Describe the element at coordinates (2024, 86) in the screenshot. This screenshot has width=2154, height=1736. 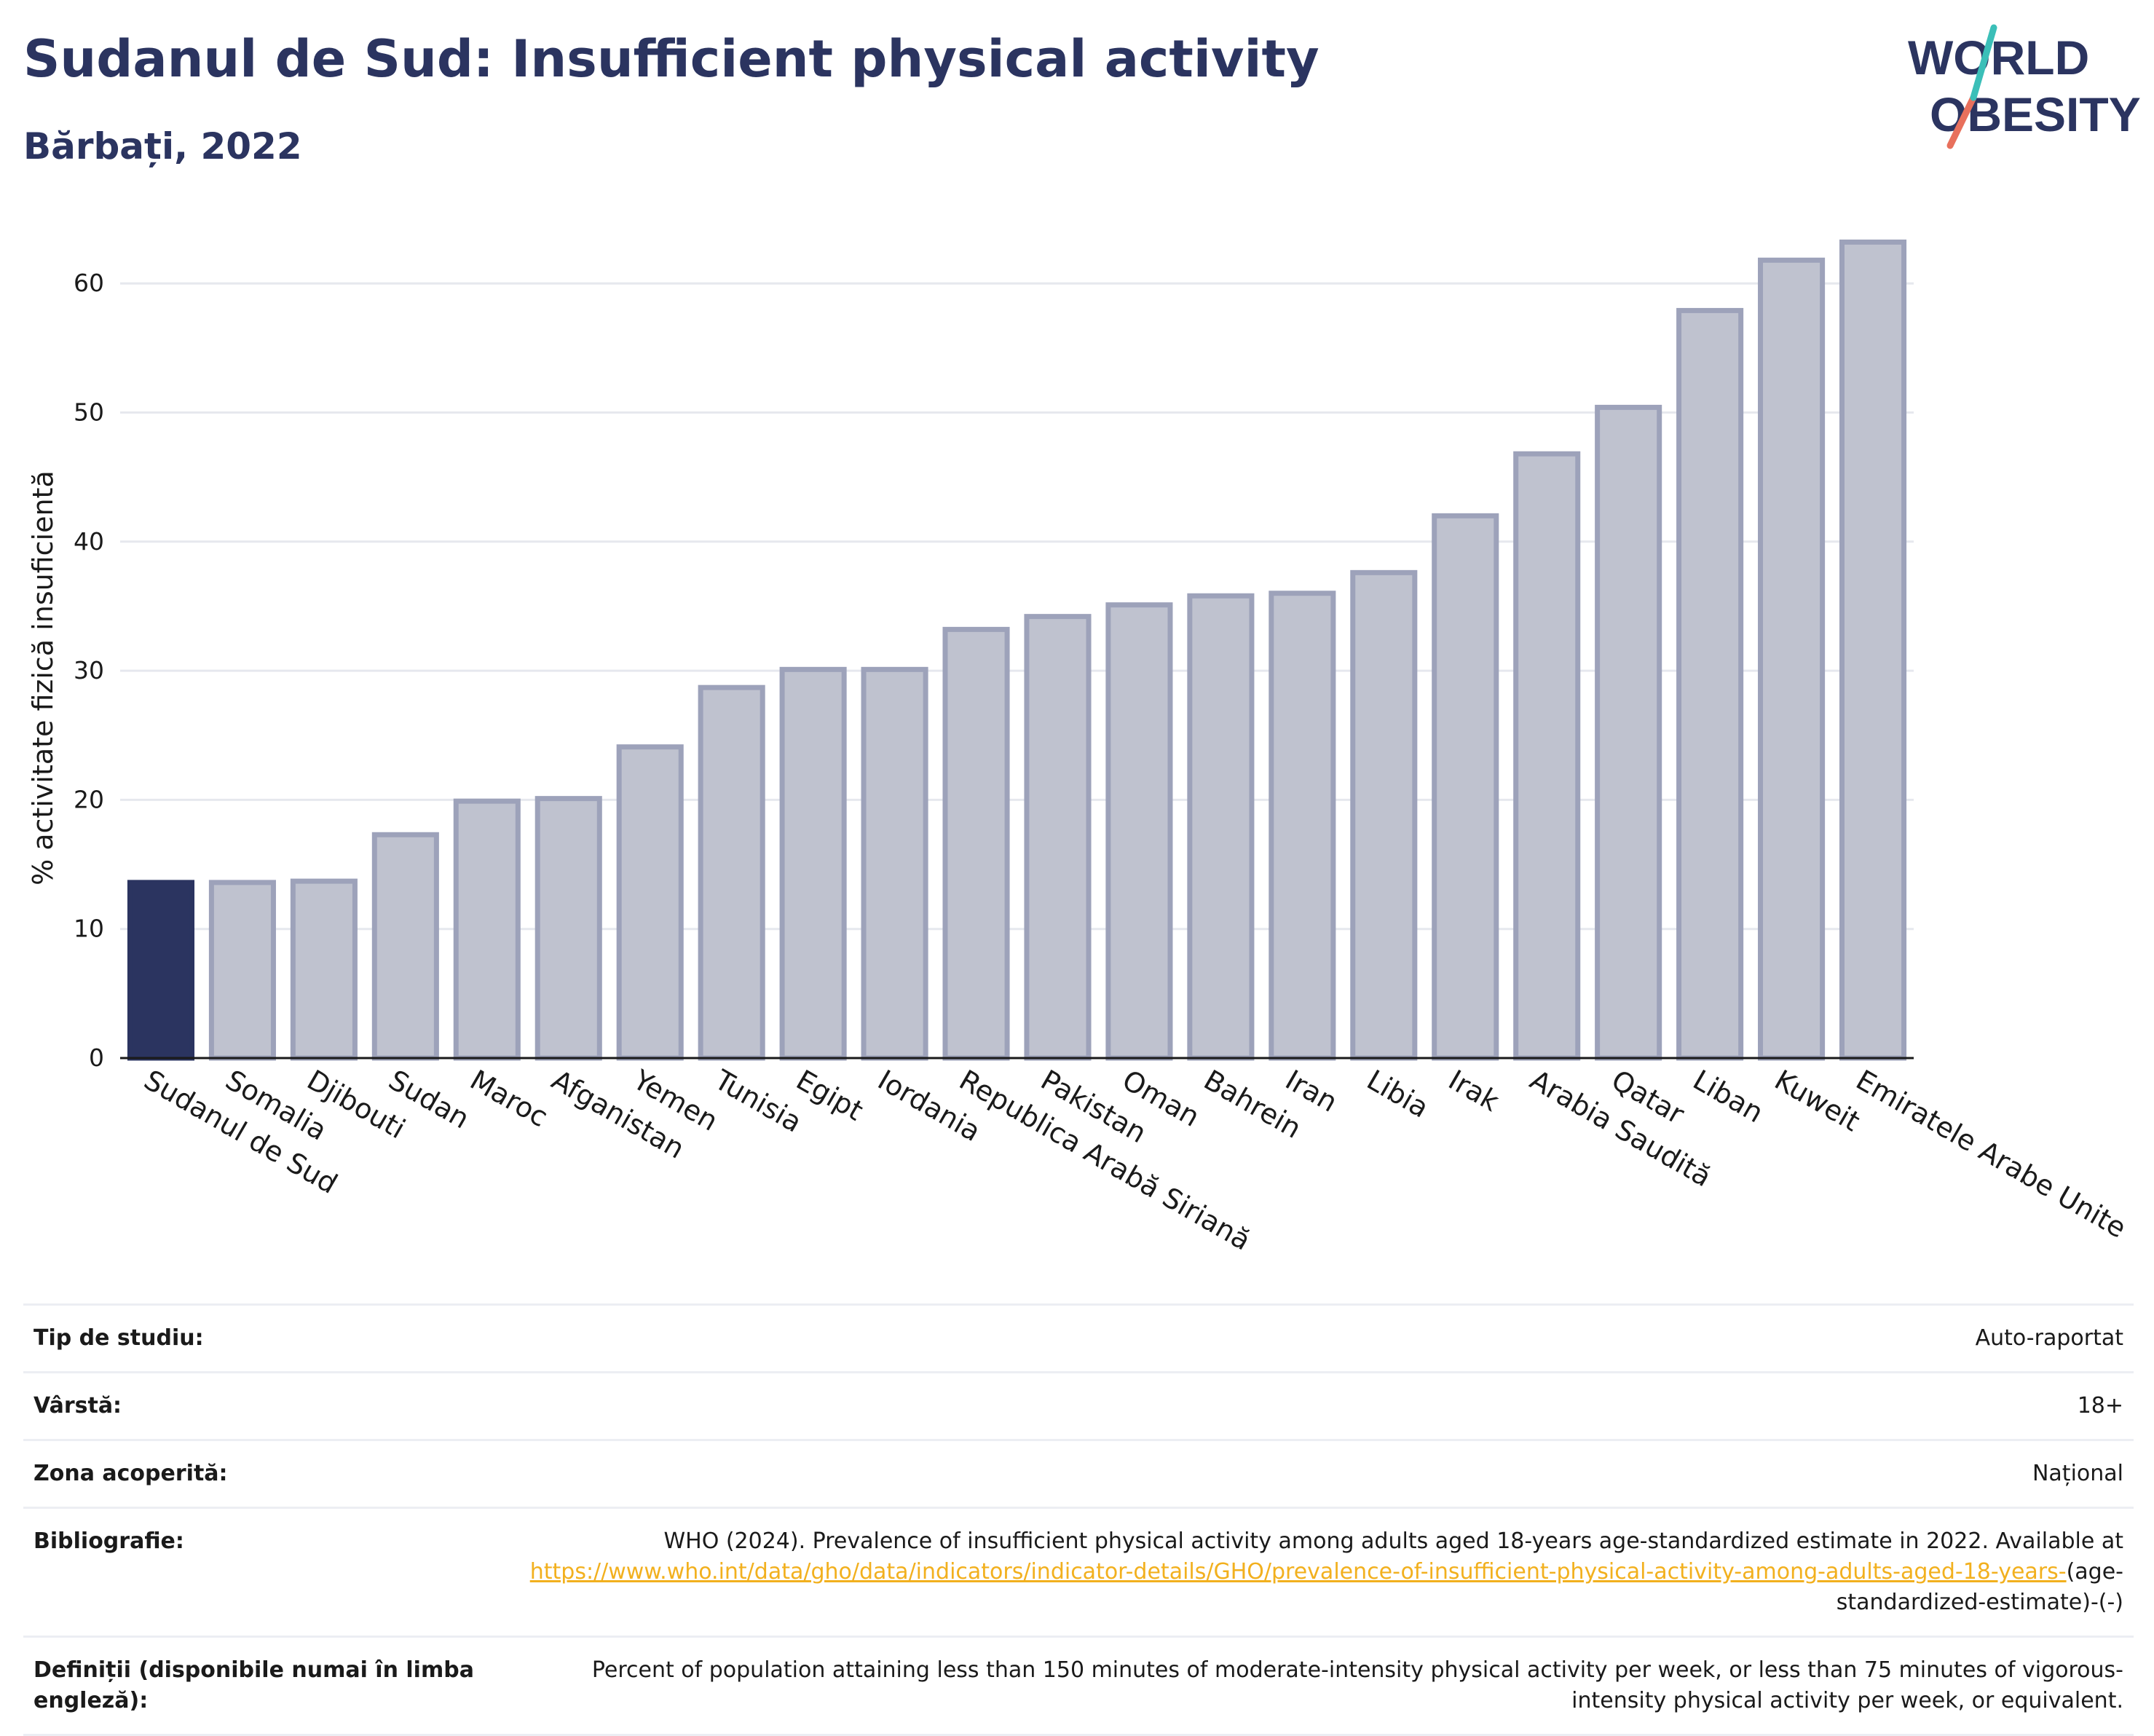
I see `world-obesity-logo: WORLD OBESITY` at that location.